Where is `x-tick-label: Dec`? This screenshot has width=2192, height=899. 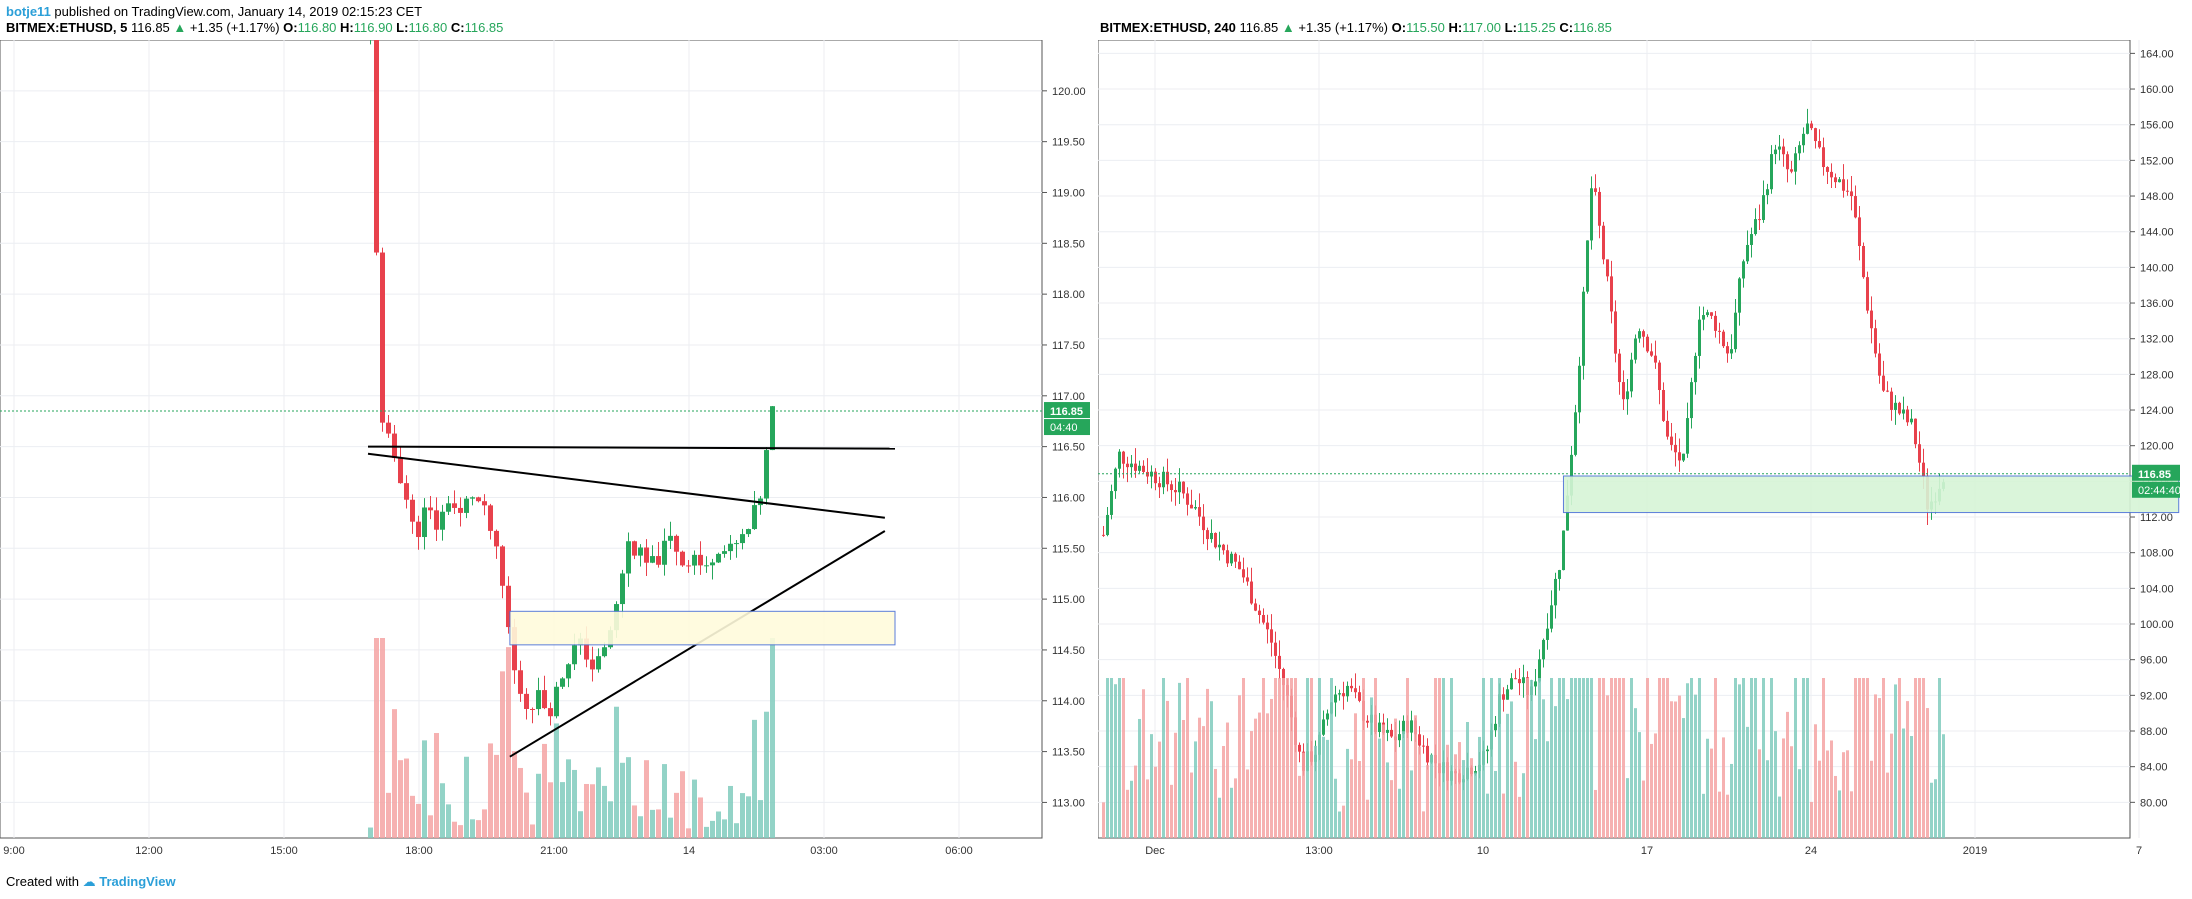
x-tick-label: Dec is located at coordinates (1155, 851).